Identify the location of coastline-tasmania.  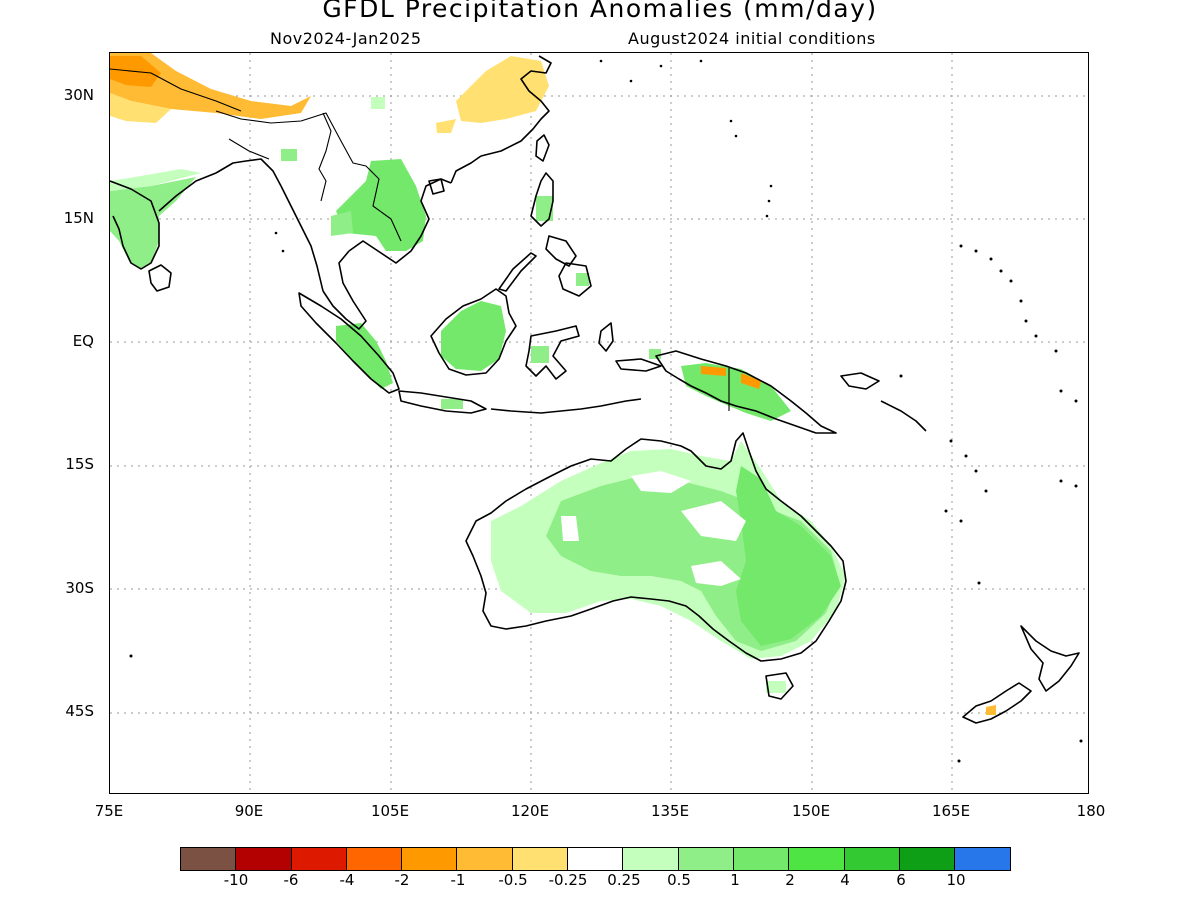
(779, 686).